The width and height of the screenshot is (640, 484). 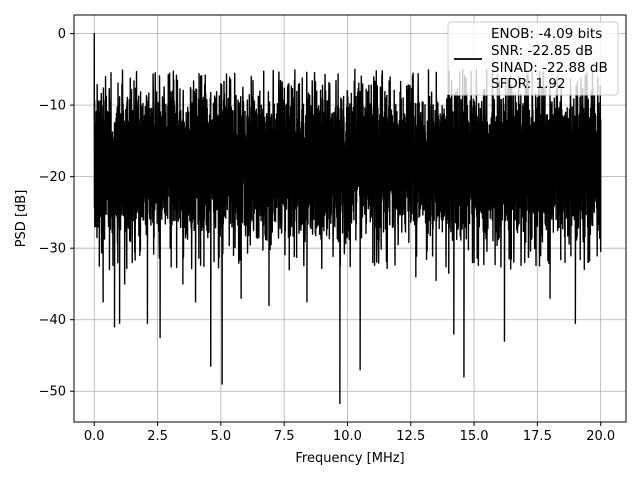 What do you see at coordinates (21, 219) in the screenshot?
I see `y-axis-label: PSD [dB]` at bounding box center [21, 219].